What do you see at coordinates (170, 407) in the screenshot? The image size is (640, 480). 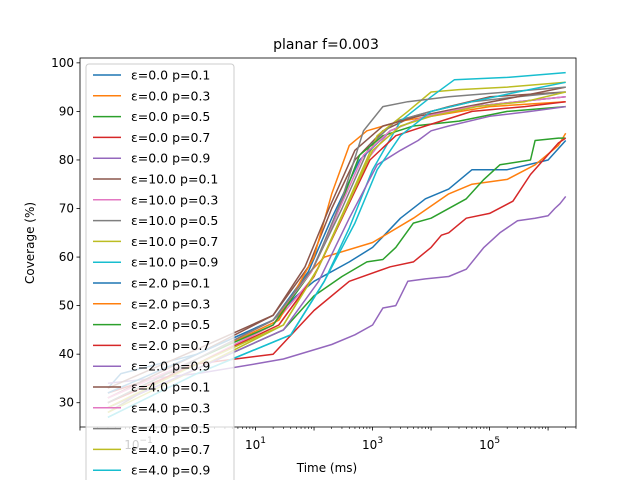 I see `legend-label: ε=4.0 p=0.3` at bounding box center [170, 407].